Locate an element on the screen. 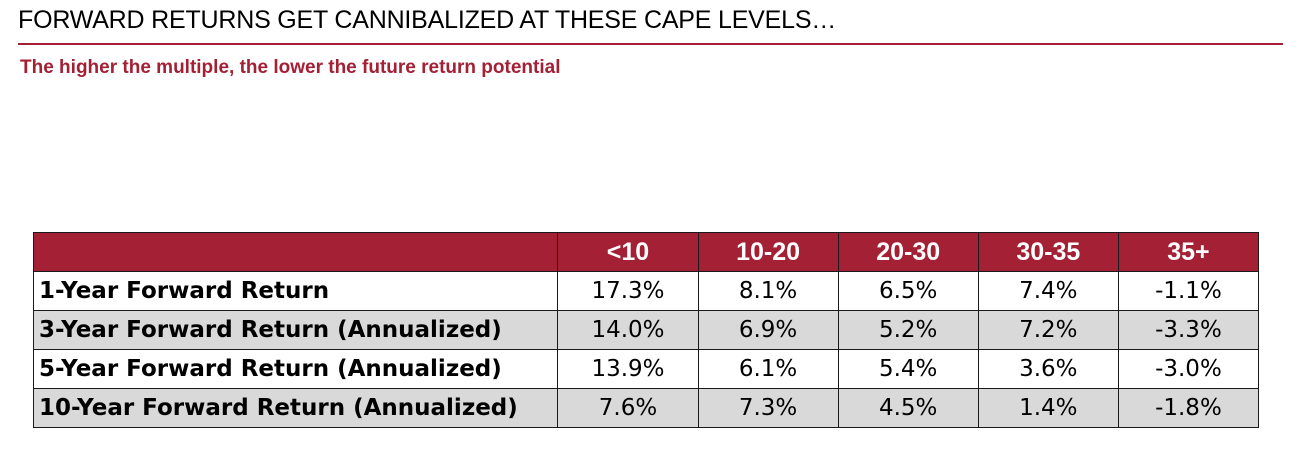 The image size is (1300, 457). value-cell: 4.5% is located at coordinates (908, 408).